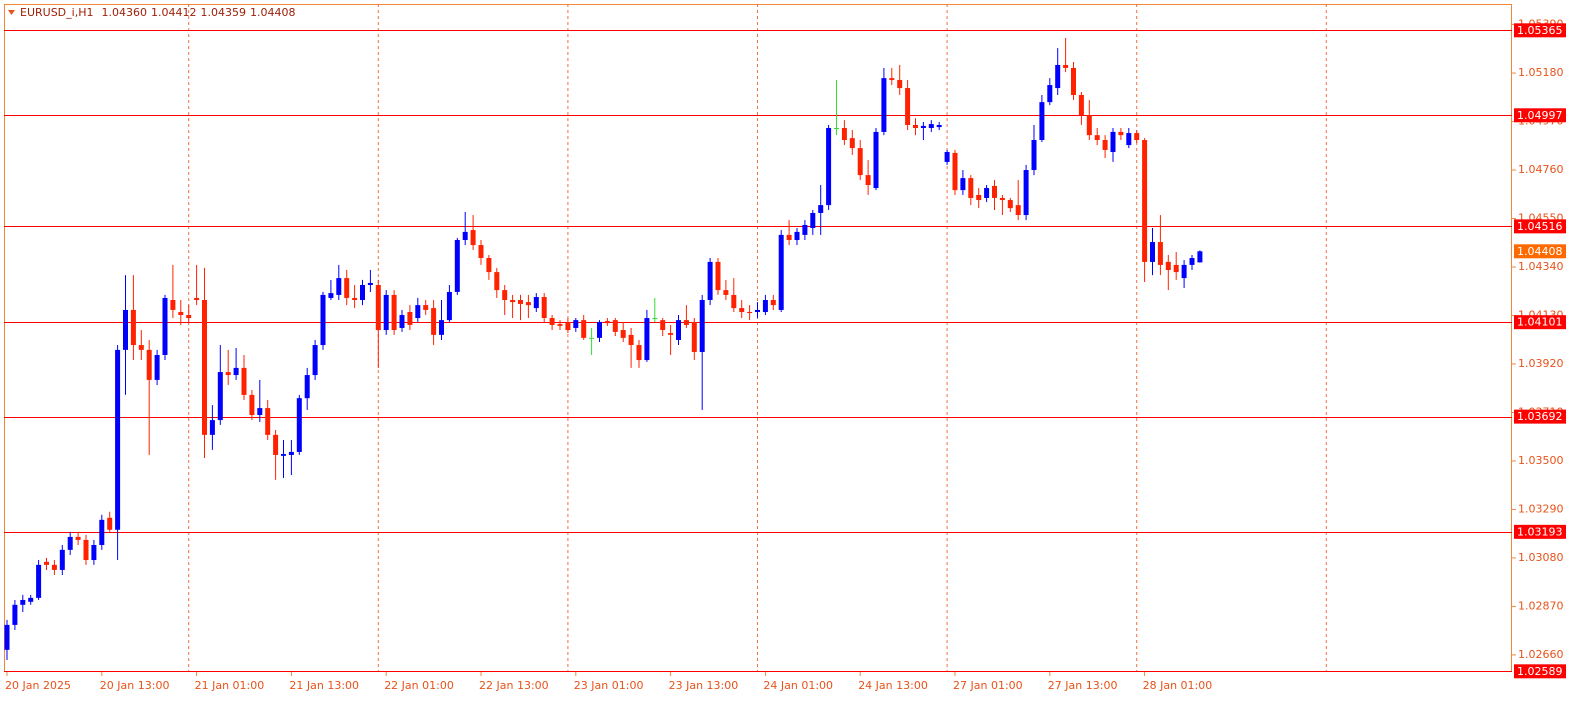  I want to click on current-price-label-bg, so click(1540, 251).